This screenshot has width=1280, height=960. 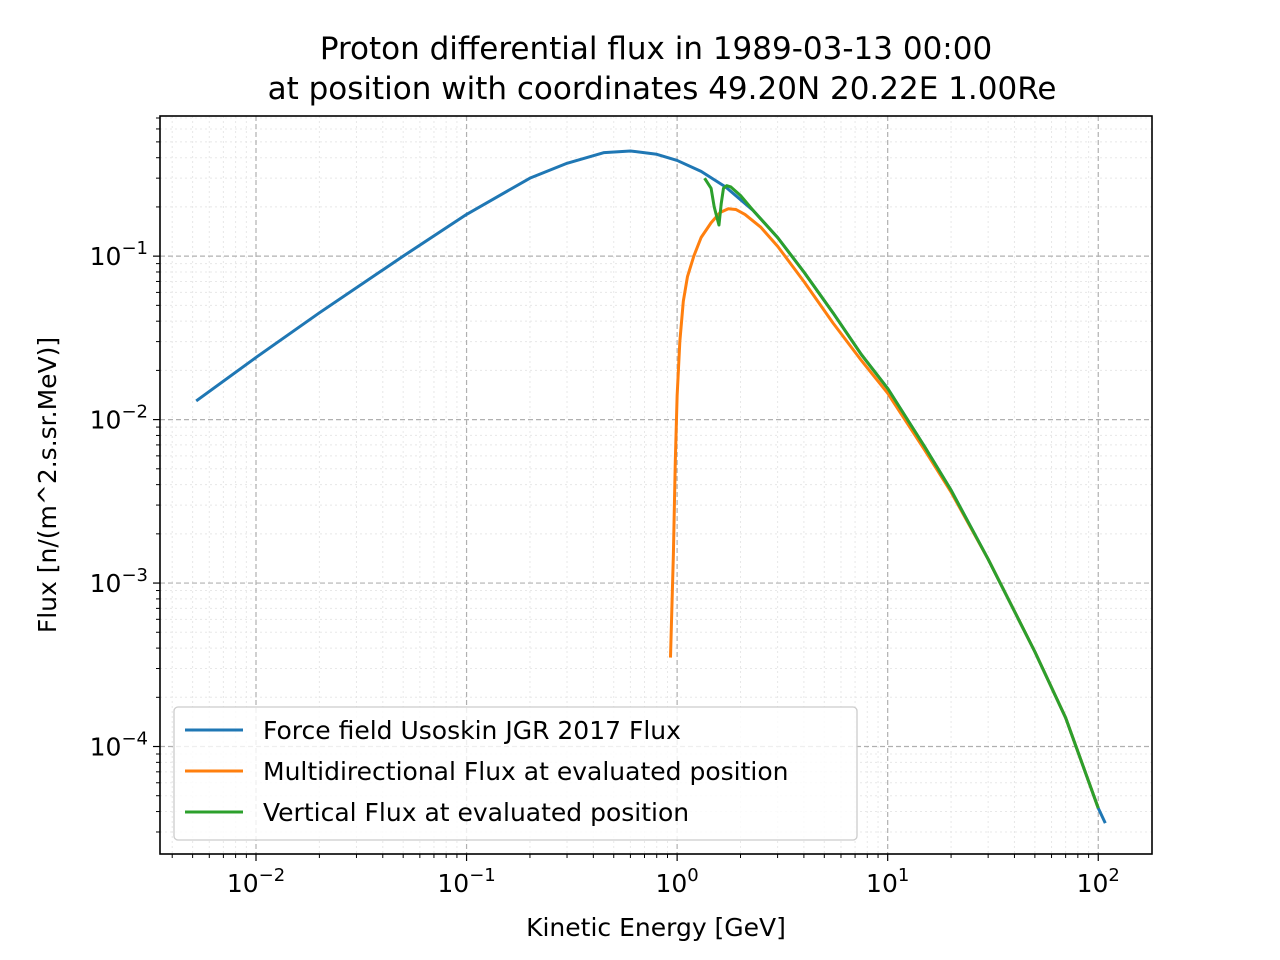 What do you see at coordinates (887, 881) in the screenshot?
I see `x-tick-label: 10¹` at bounding box center [887, 881].